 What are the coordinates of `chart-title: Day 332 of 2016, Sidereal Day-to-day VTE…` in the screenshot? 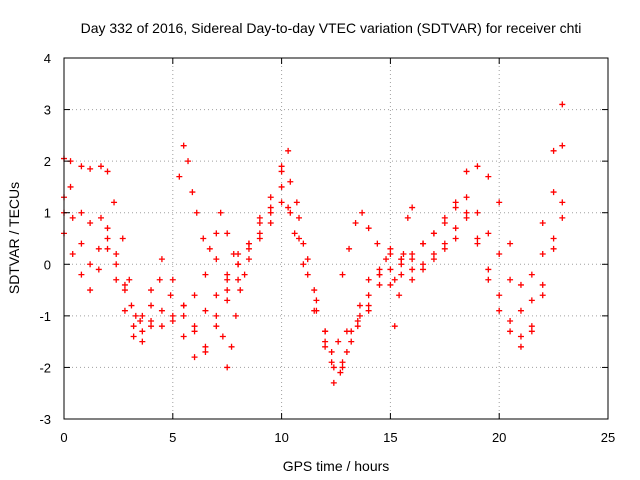 It's located at (331, 28).